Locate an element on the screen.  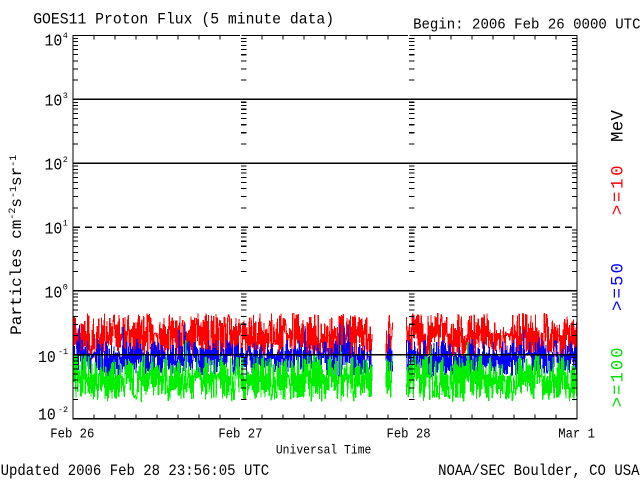
svg-text: -1 is located at coordinates (63, 352).